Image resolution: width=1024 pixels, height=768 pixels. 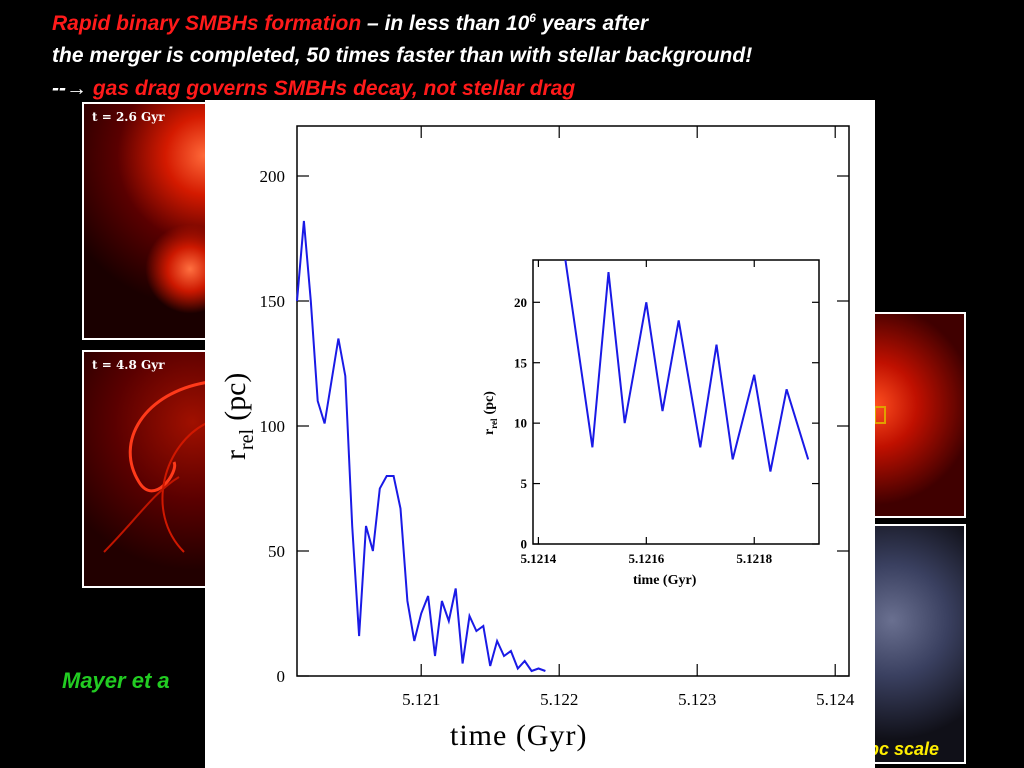 I want to click on y-tick-label: 50, so click(x=276, y=551).